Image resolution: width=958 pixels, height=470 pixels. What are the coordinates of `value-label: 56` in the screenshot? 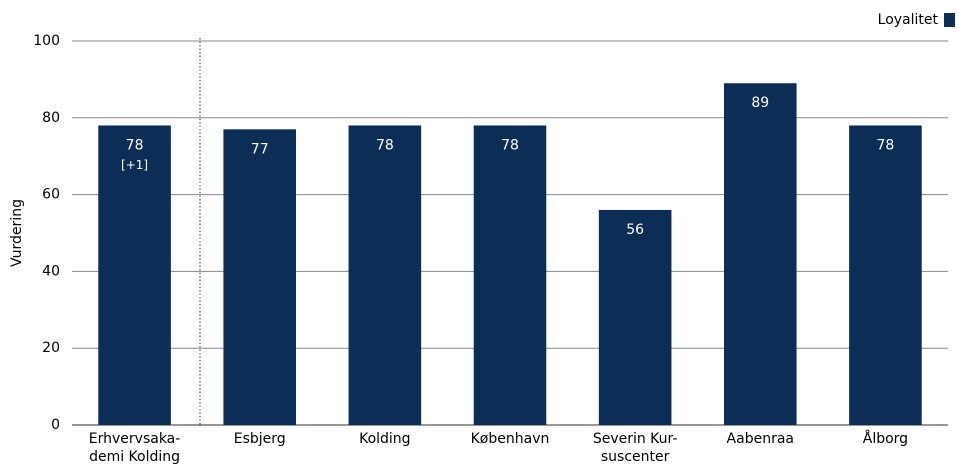 It's located at (635, 230).